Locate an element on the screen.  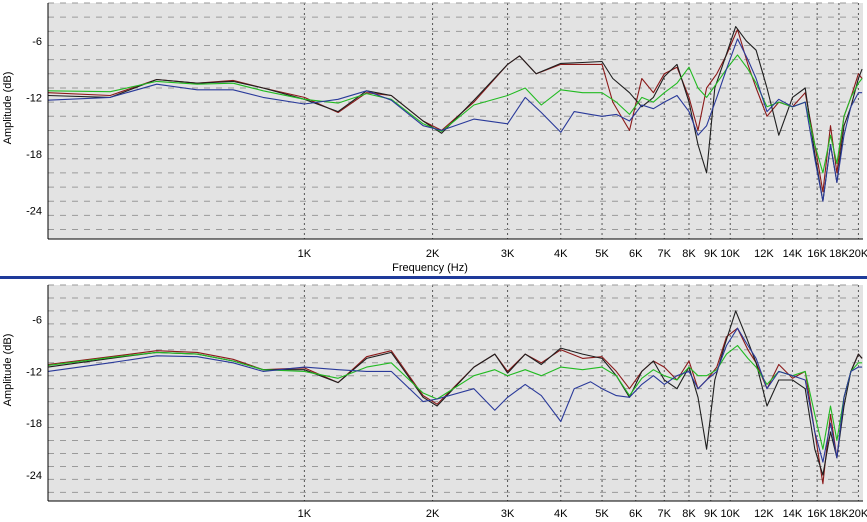
x-axis-title: Frequency (Hz) is located at coordinates (430, 268).